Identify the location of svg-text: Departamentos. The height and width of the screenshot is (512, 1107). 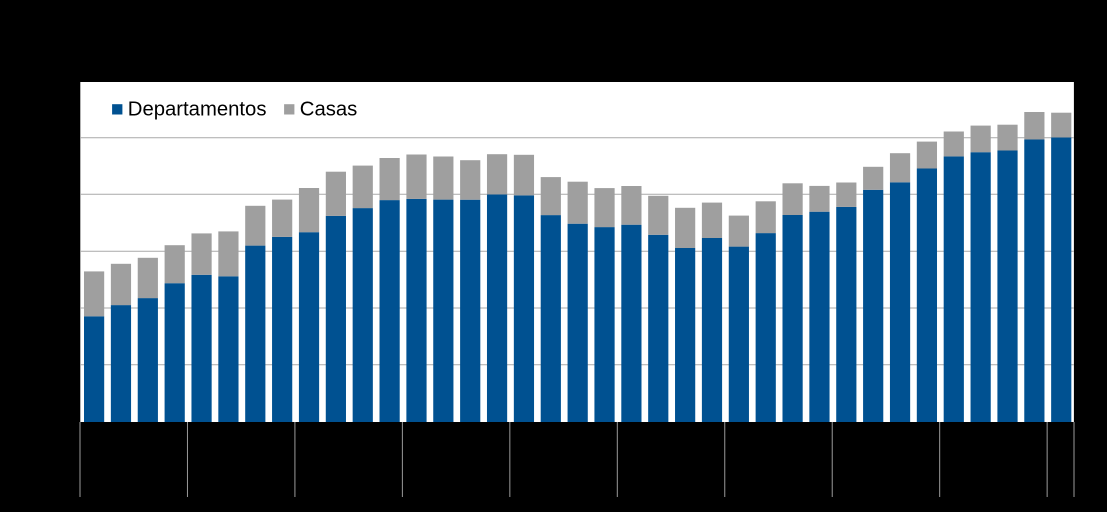
(197, 110).